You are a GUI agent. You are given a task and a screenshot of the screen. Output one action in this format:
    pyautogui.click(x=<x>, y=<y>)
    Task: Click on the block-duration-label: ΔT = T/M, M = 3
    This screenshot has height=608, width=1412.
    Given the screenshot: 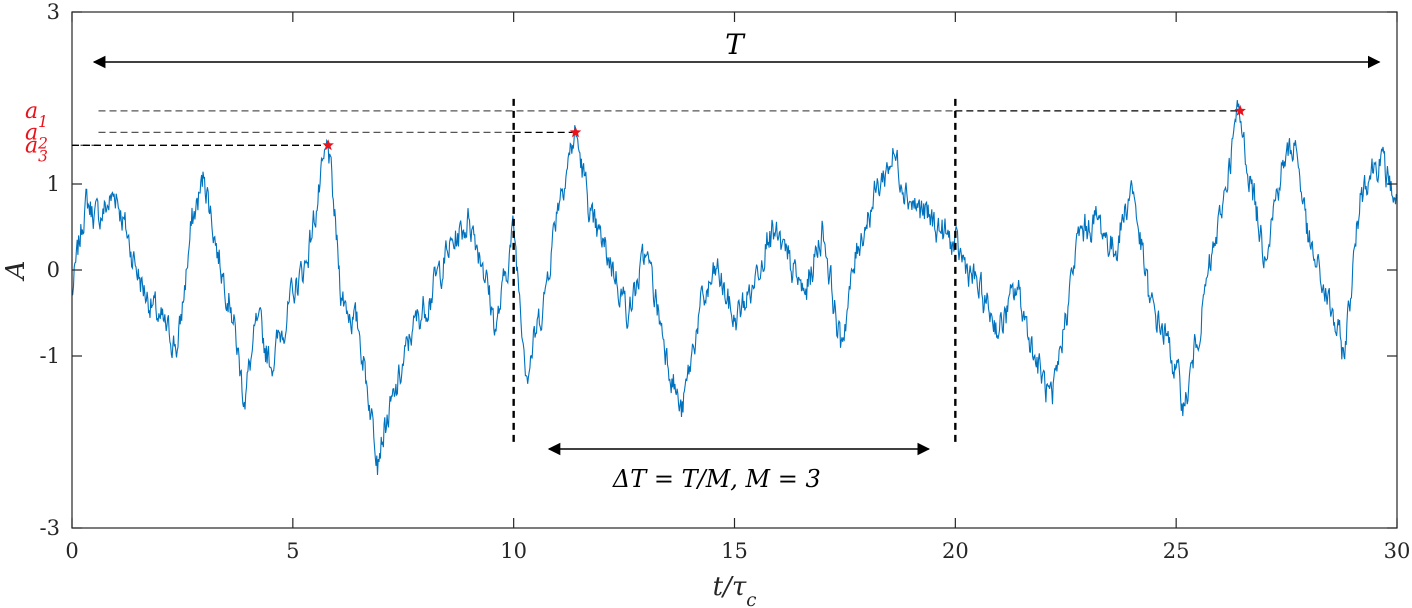 What is the action you would take?
    pyautogui.click(x=716, y=479)
    